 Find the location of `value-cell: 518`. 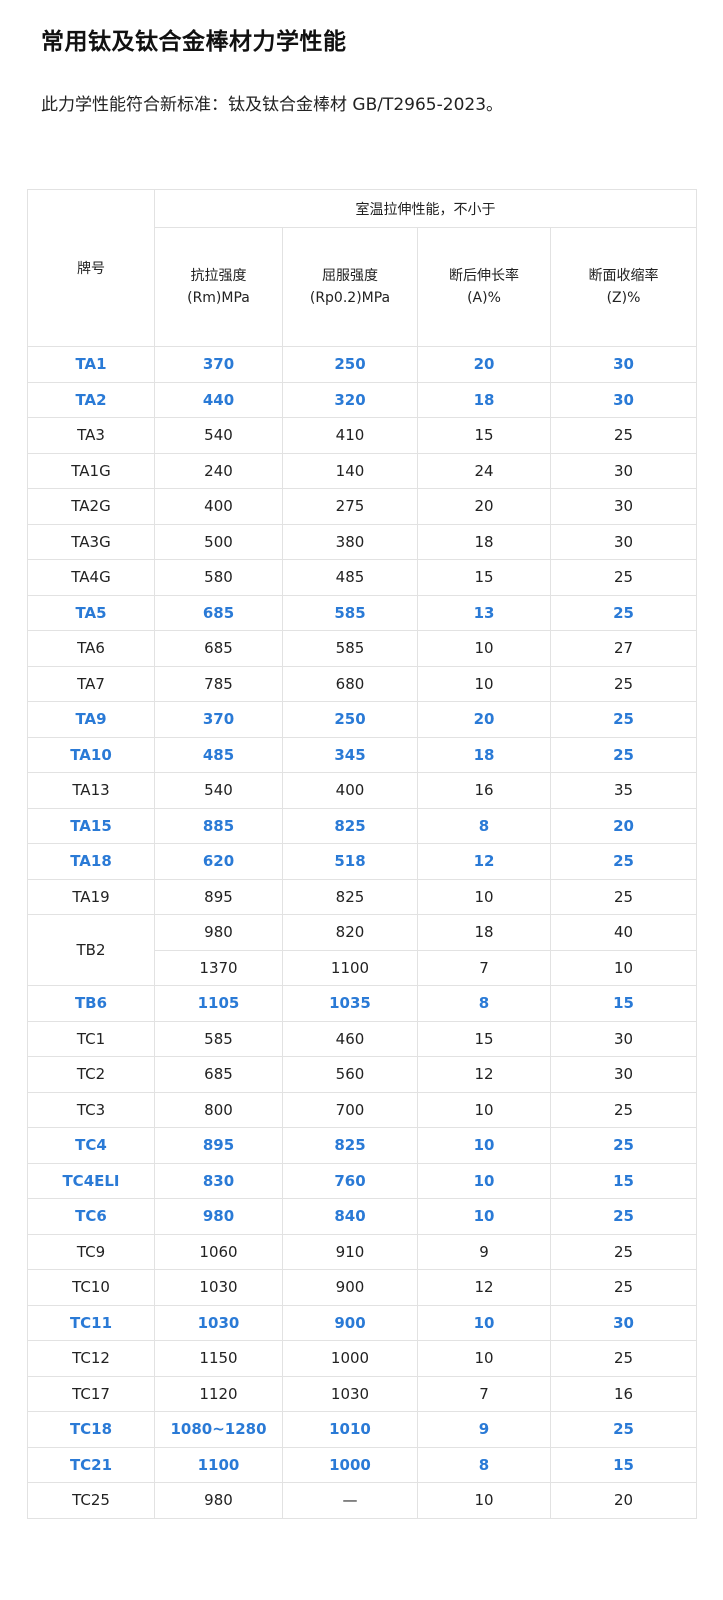

value-cell: 518 is located at coordinates (350, 861).